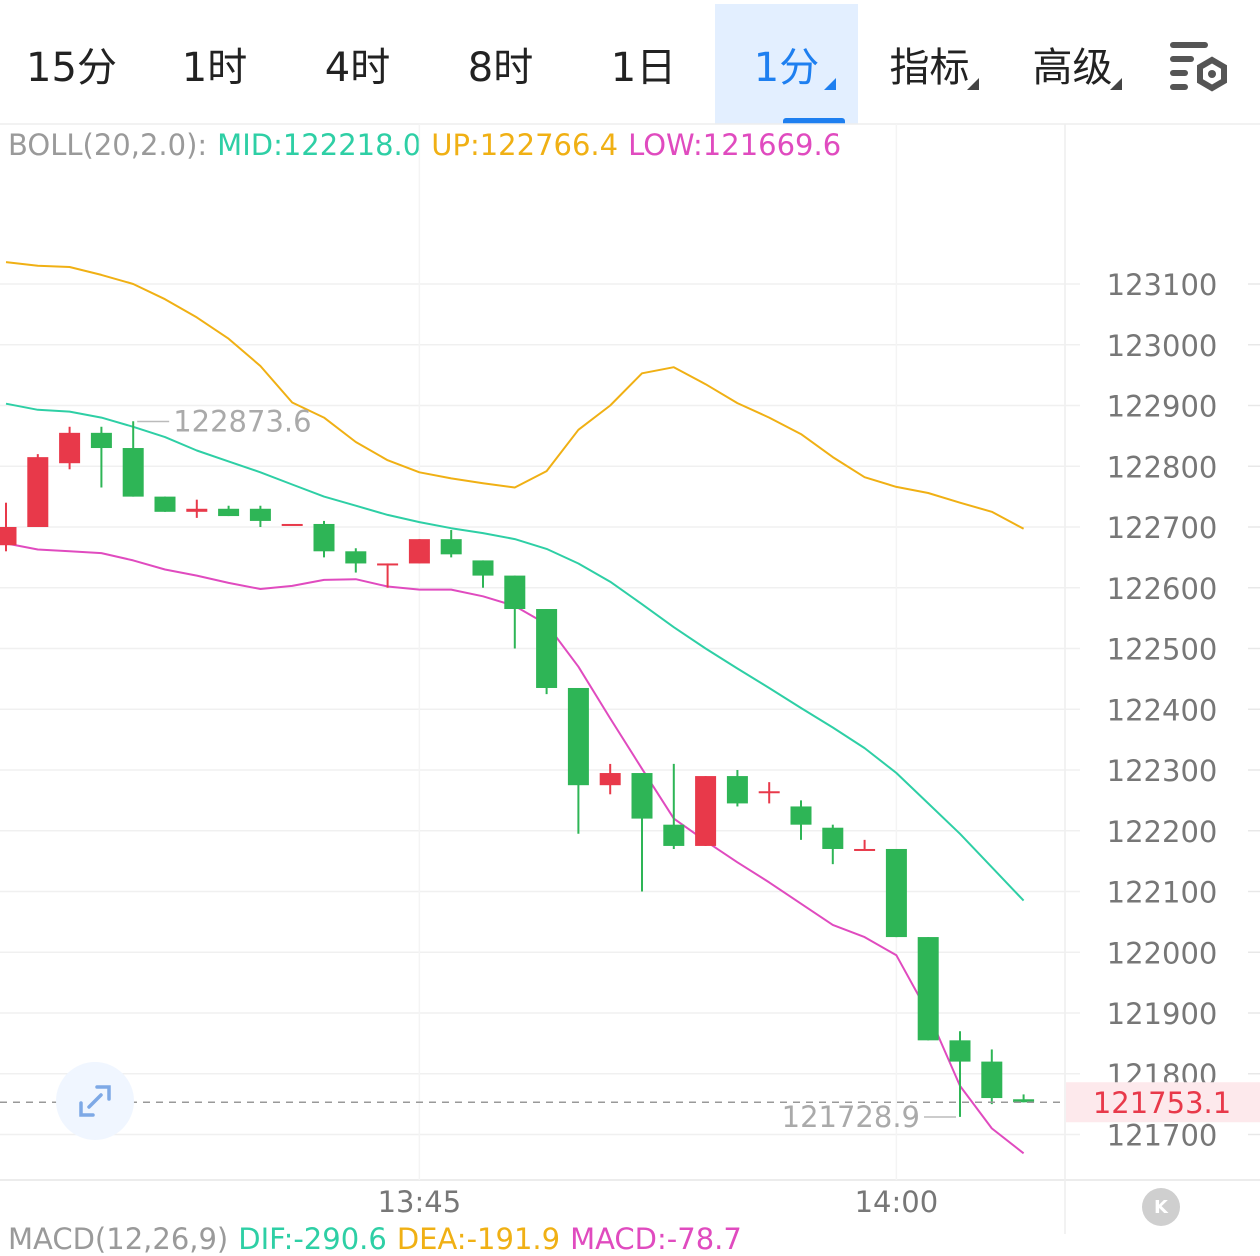 The height and width of the screenshot is (1256, 1260). Describe the element at coordinates (1162, 407) in the screenshot. I see `y-tick-label: 122900` at that location.